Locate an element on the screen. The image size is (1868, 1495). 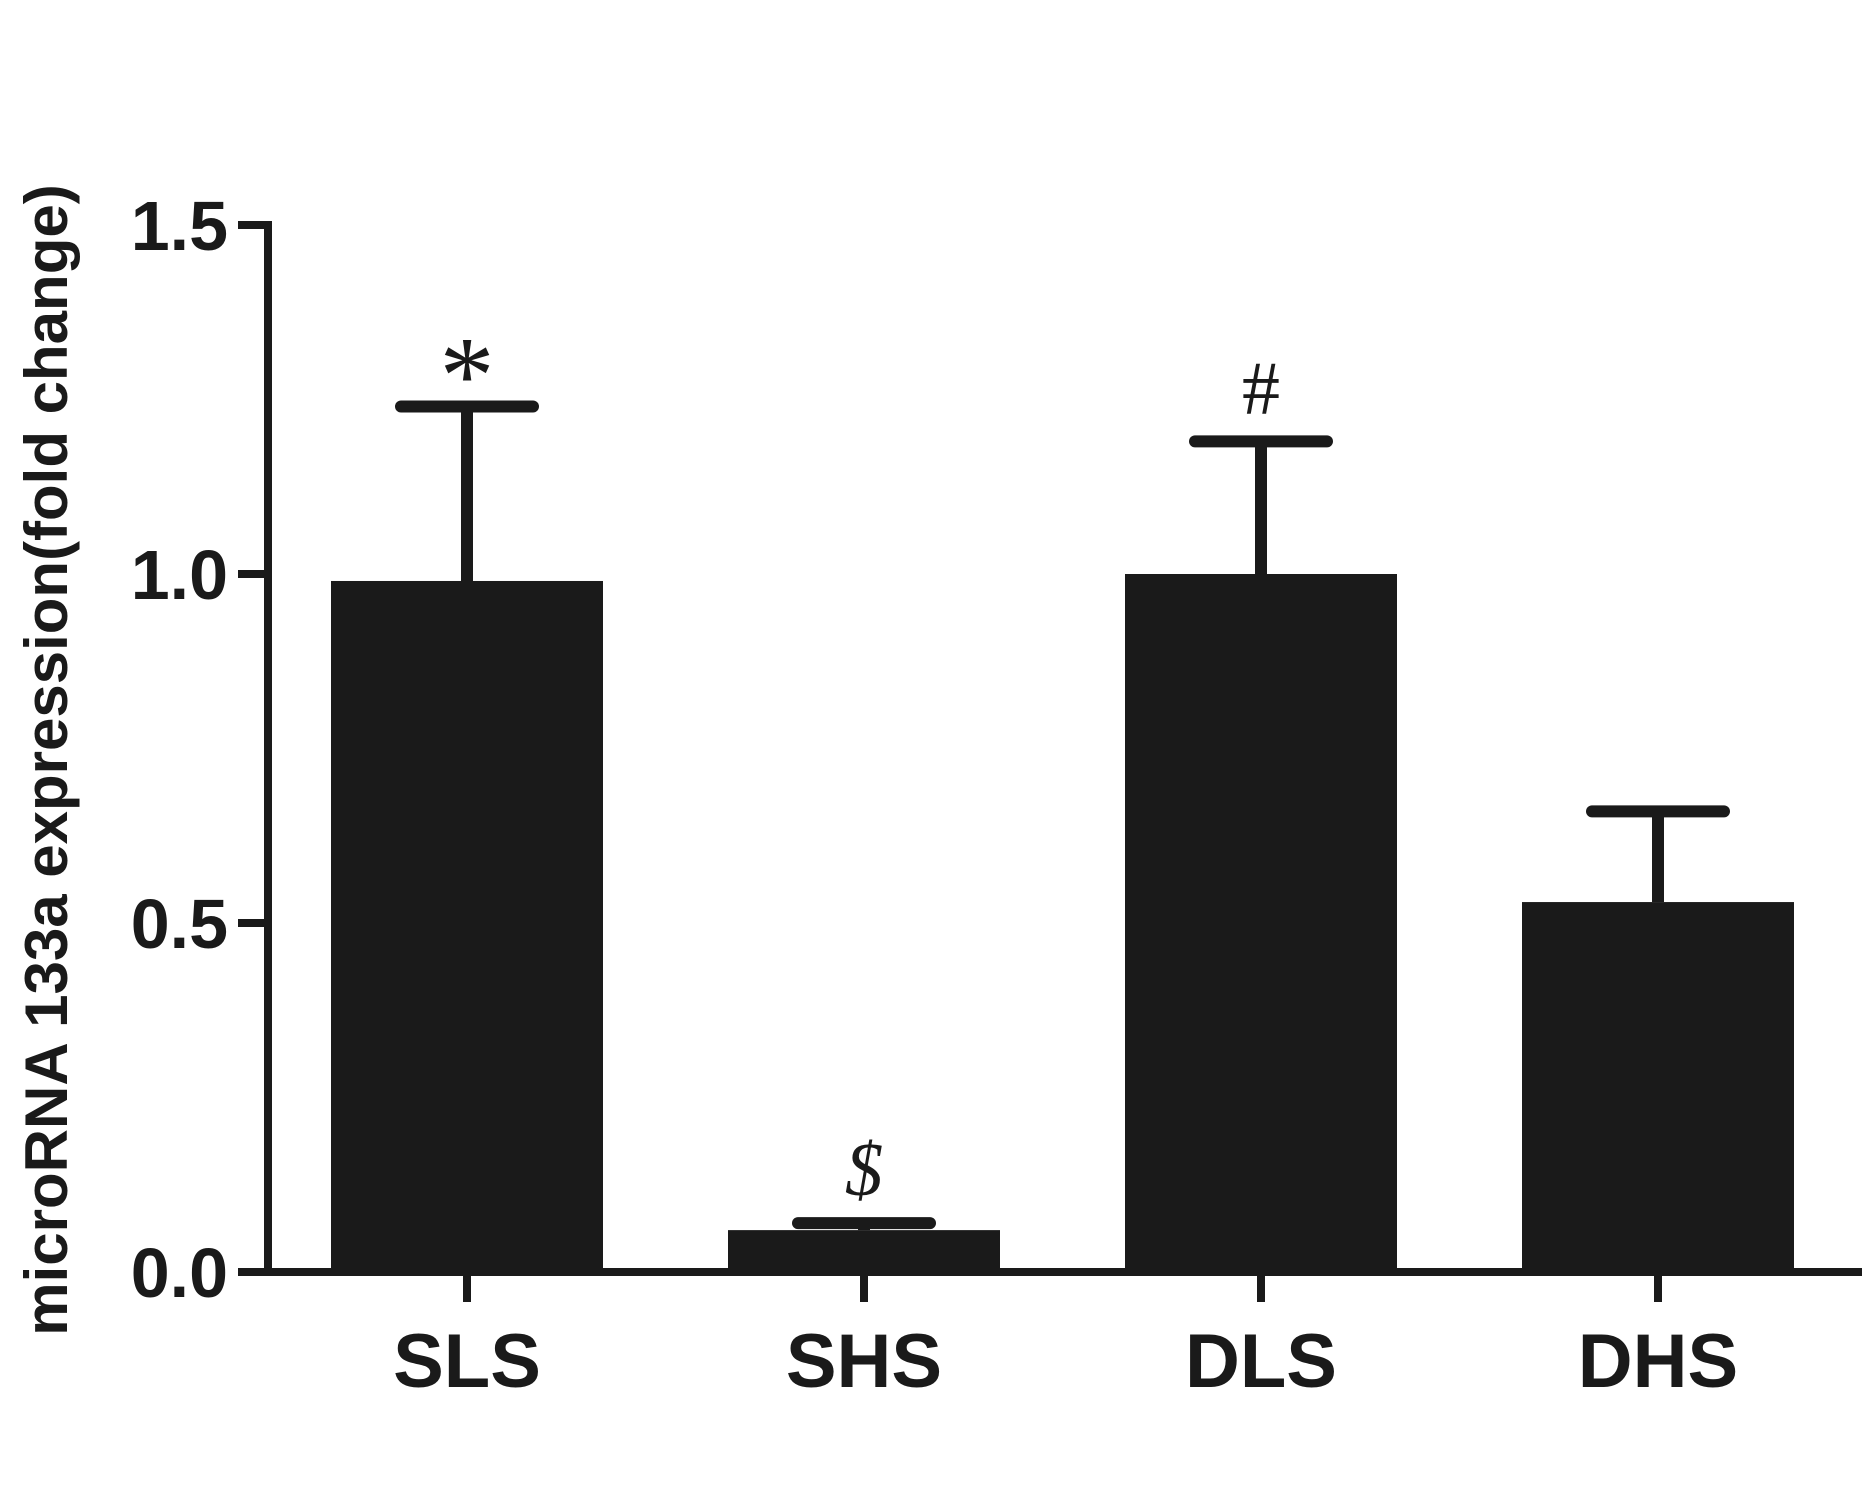
x-tick-label-sls: SLS is located at coordinates (467, 1361).